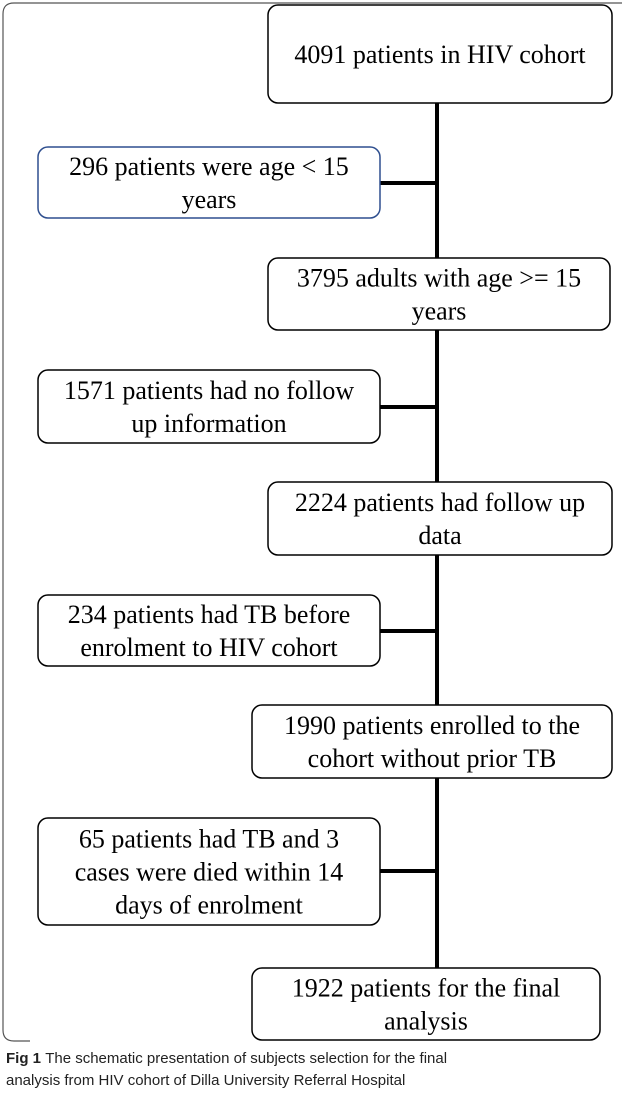 The image size is (622, 1094). I want to click on node-label: 2224 patients had follow up, so click(440, 502).